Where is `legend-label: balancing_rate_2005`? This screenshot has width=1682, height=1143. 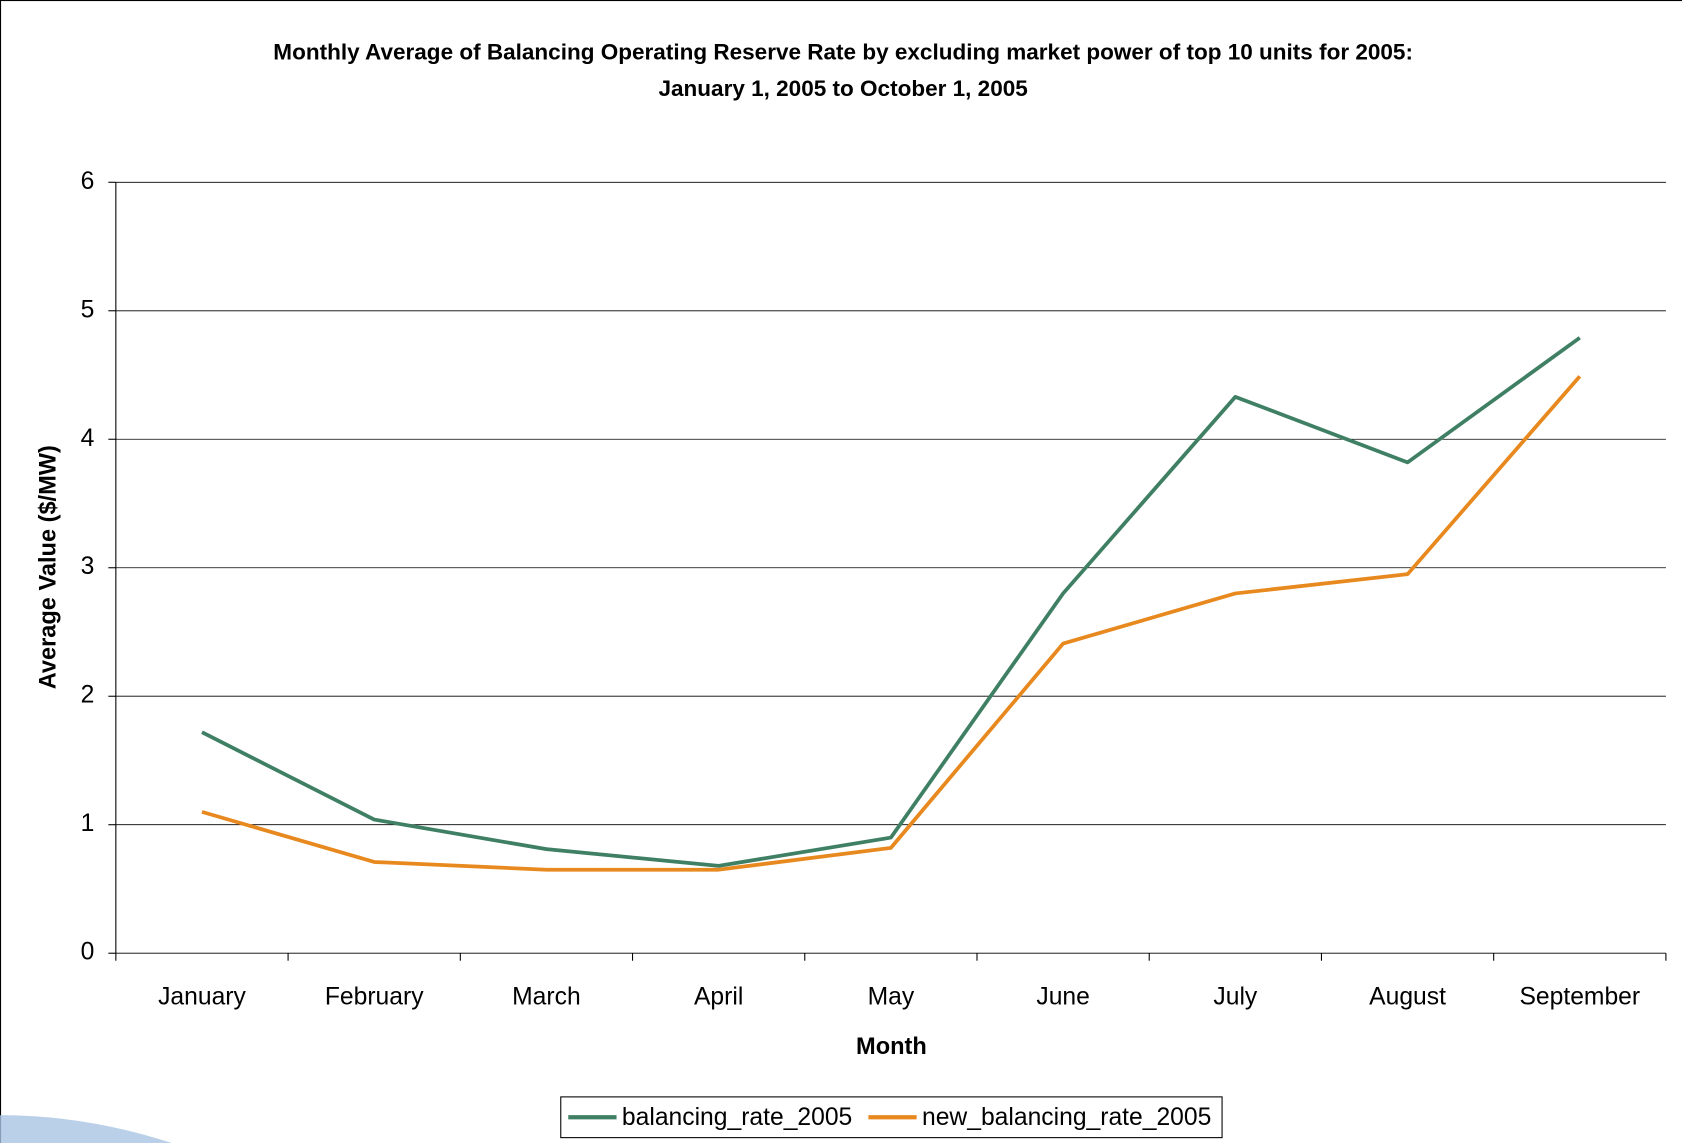 legend-label: balancing_rate_2005 is located at coordinates (737, 1117).